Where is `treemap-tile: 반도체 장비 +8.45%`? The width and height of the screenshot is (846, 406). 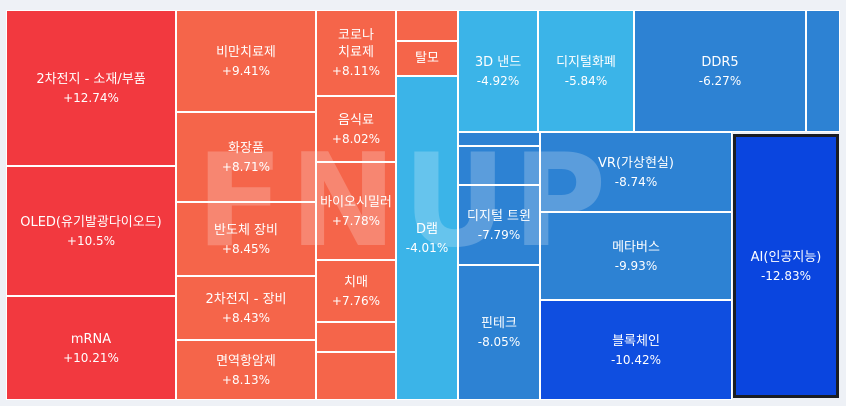
treemap-tile: 반도체 장비 +8.45% is located at coordinates (246, 239).